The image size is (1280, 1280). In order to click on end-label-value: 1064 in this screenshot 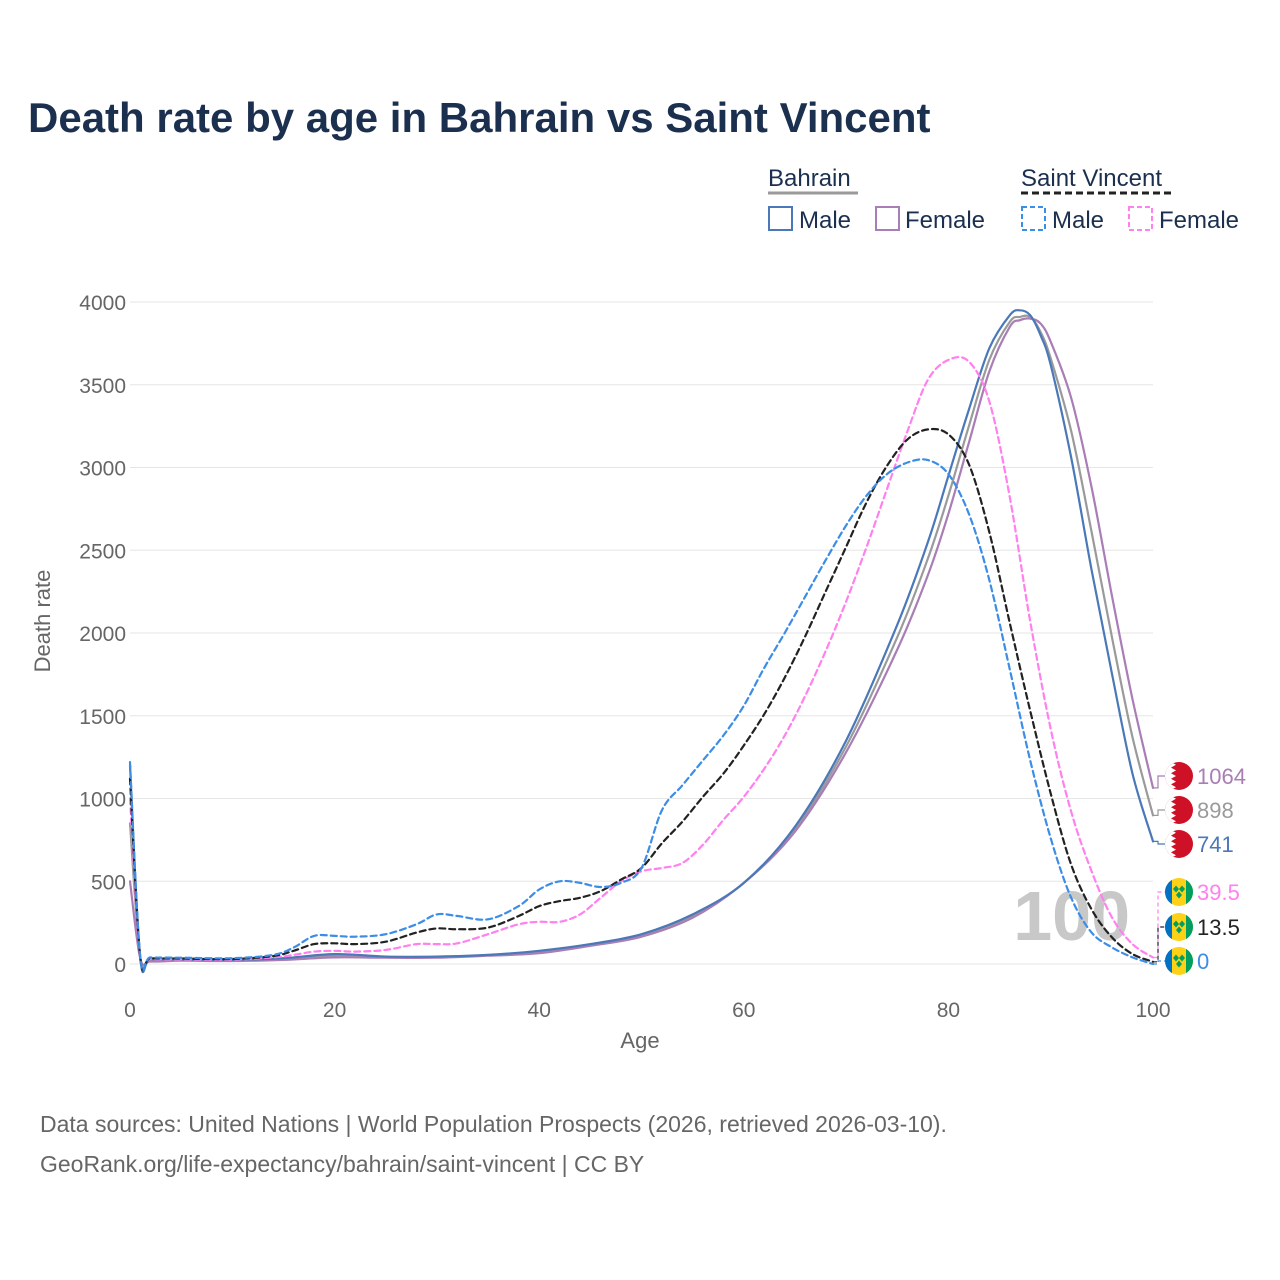, I will do `click(1221, 776)`.